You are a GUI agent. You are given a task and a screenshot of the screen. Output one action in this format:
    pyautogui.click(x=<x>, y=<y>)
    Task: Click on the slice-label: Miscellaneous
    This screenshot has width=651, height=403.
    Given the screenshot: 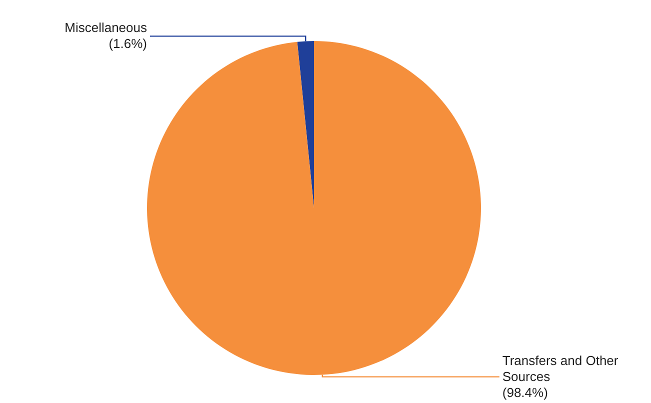 What is the action you would take?
    pyautogui.click(x=106, y=28)
    